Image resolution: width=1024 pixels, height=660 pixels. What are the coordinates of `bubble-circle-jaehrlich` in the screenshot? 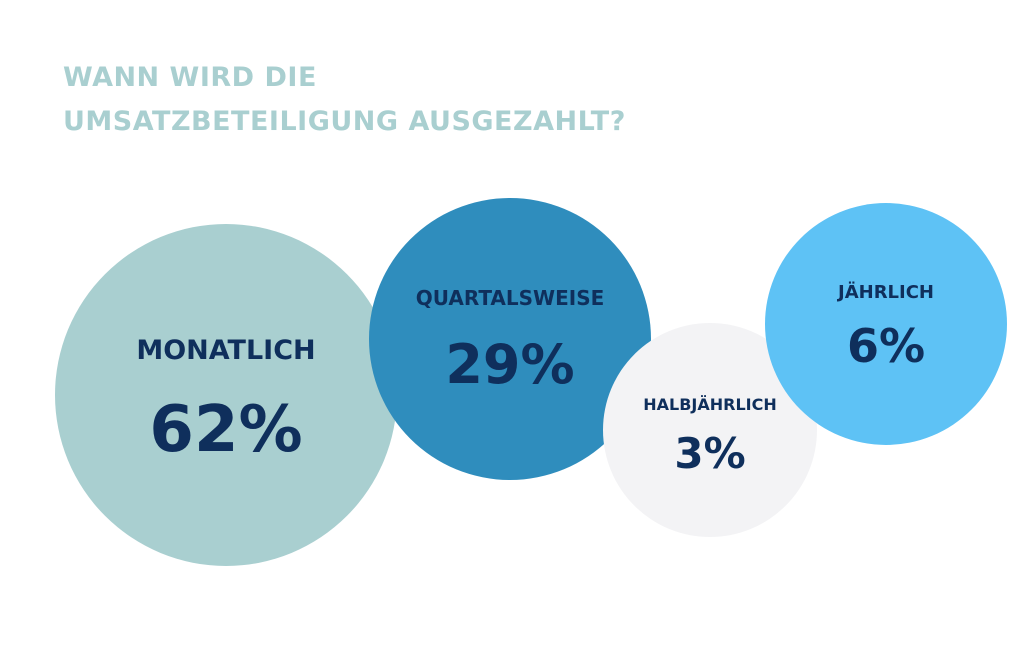 It's located at (886, 324).